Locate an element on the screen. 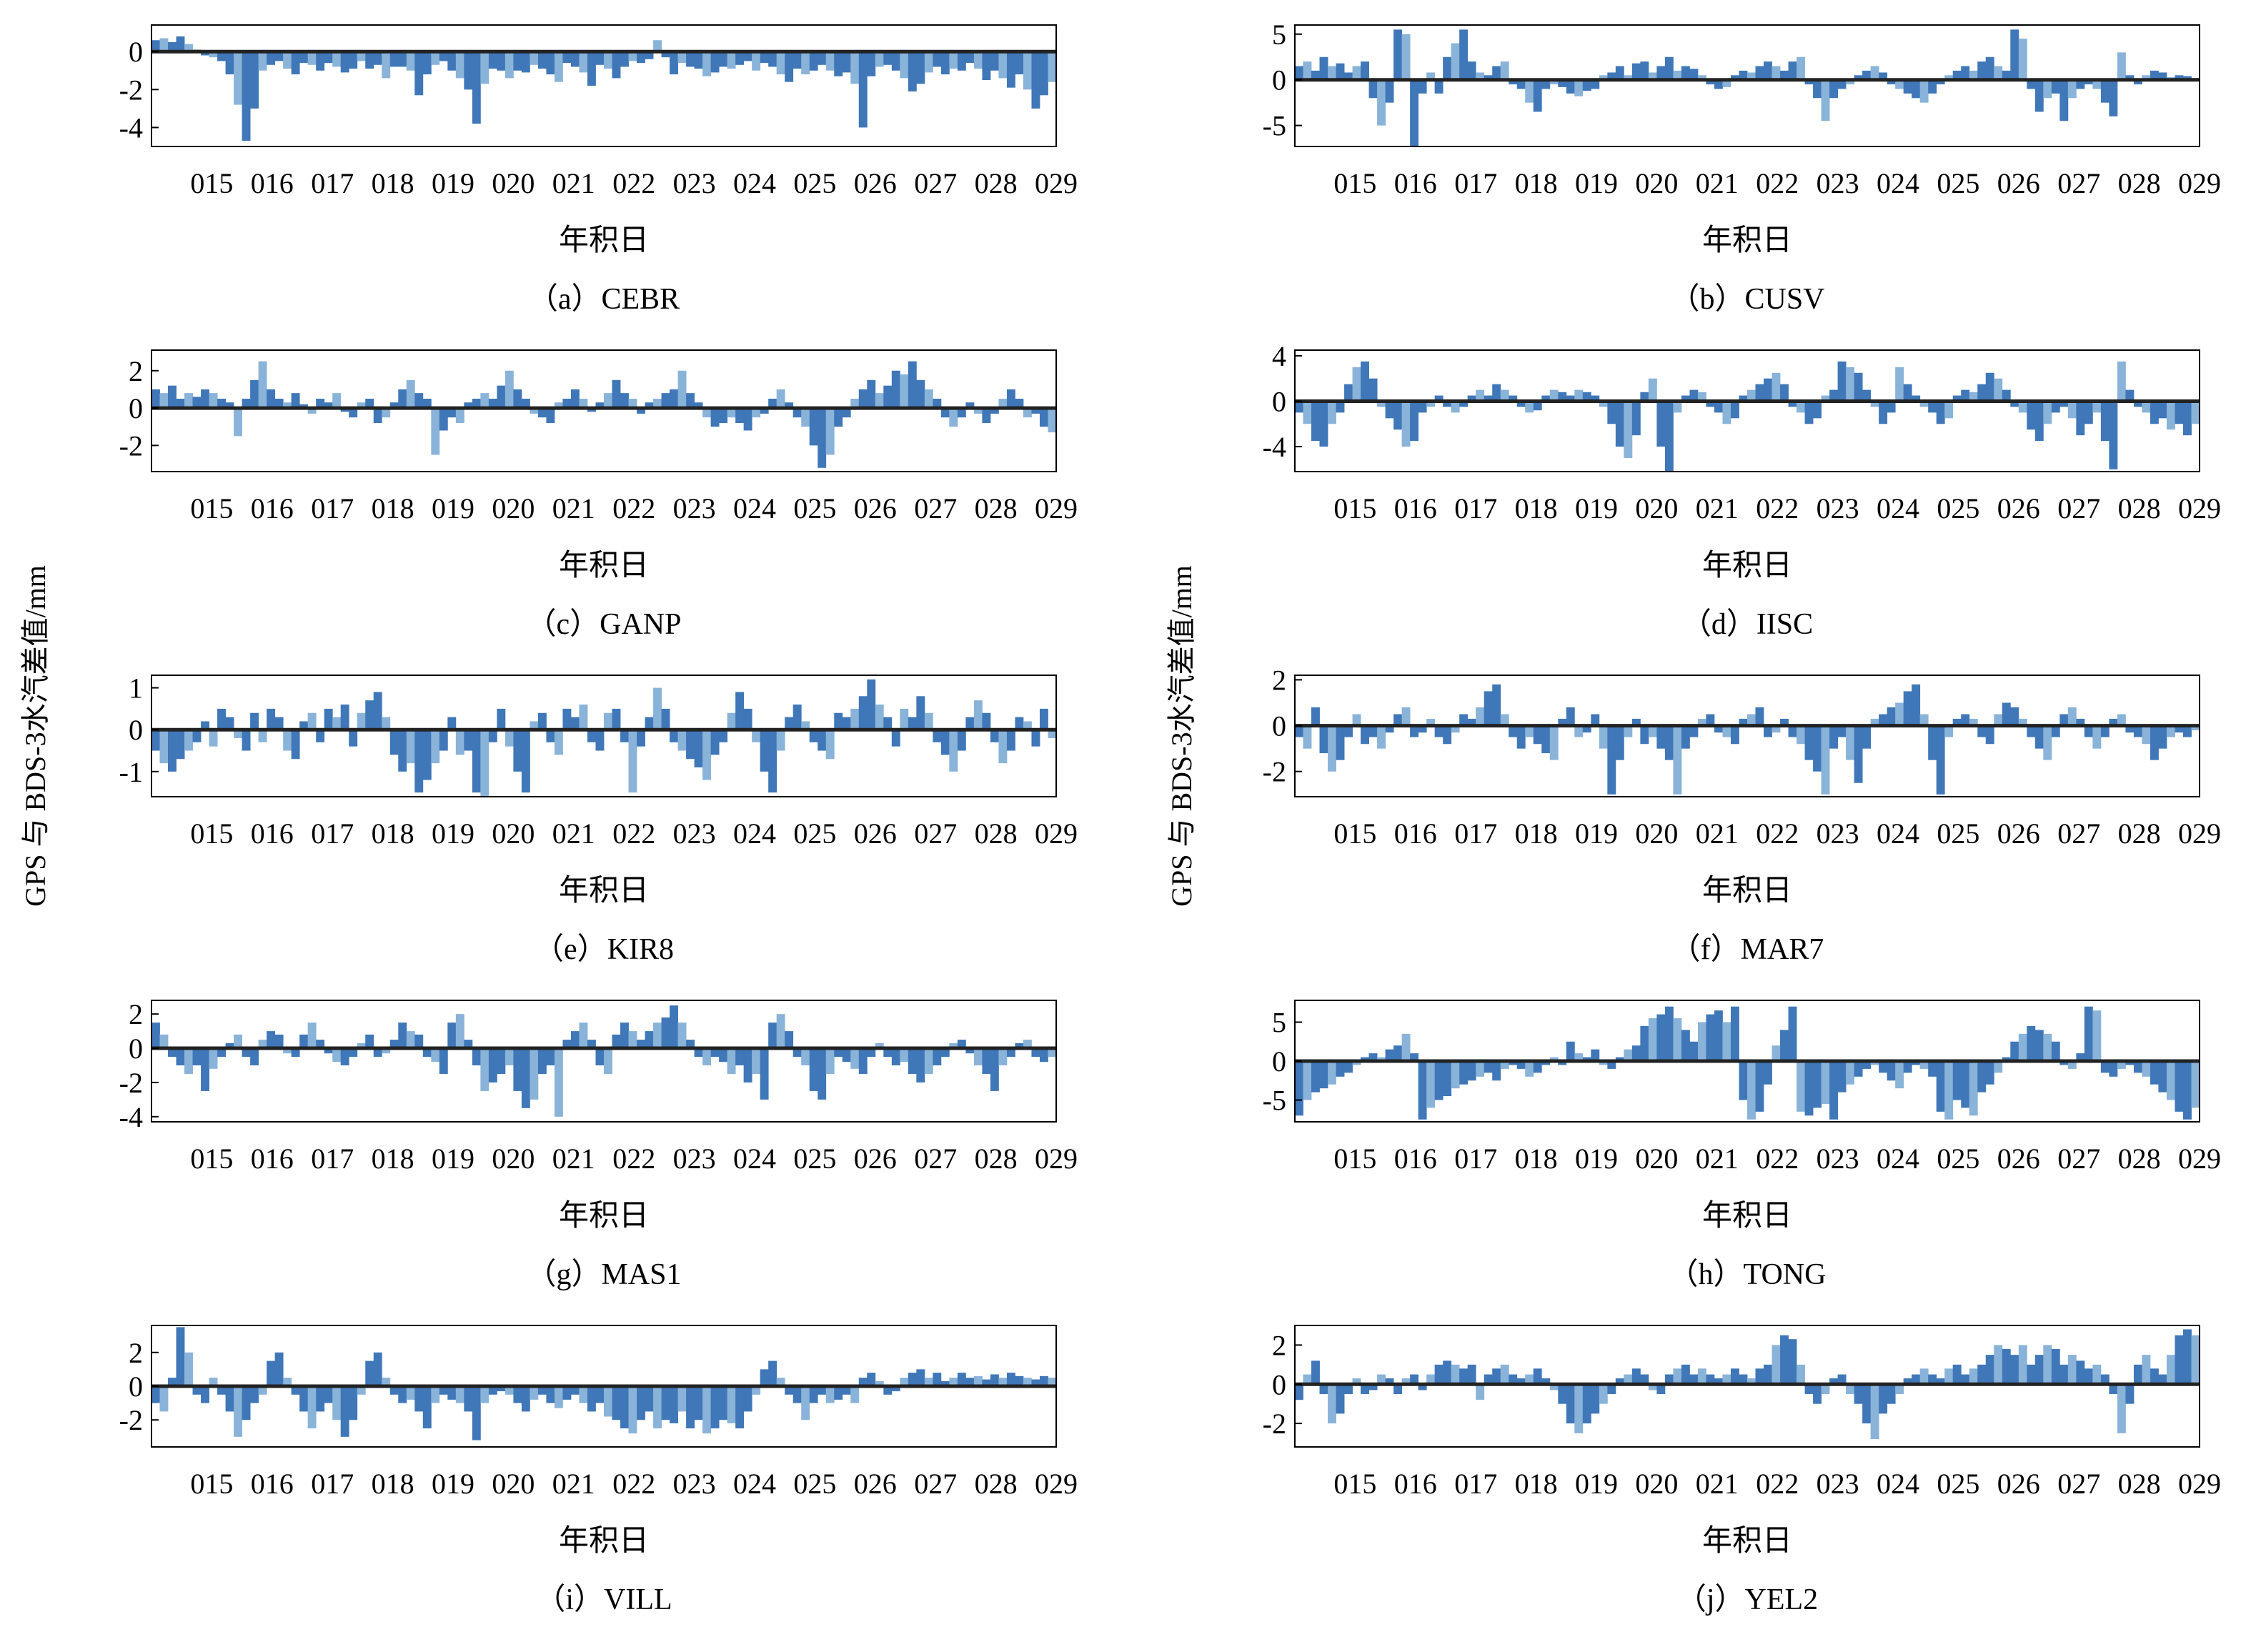  x-tick-label: 023 is located at coordinates (694, 183).